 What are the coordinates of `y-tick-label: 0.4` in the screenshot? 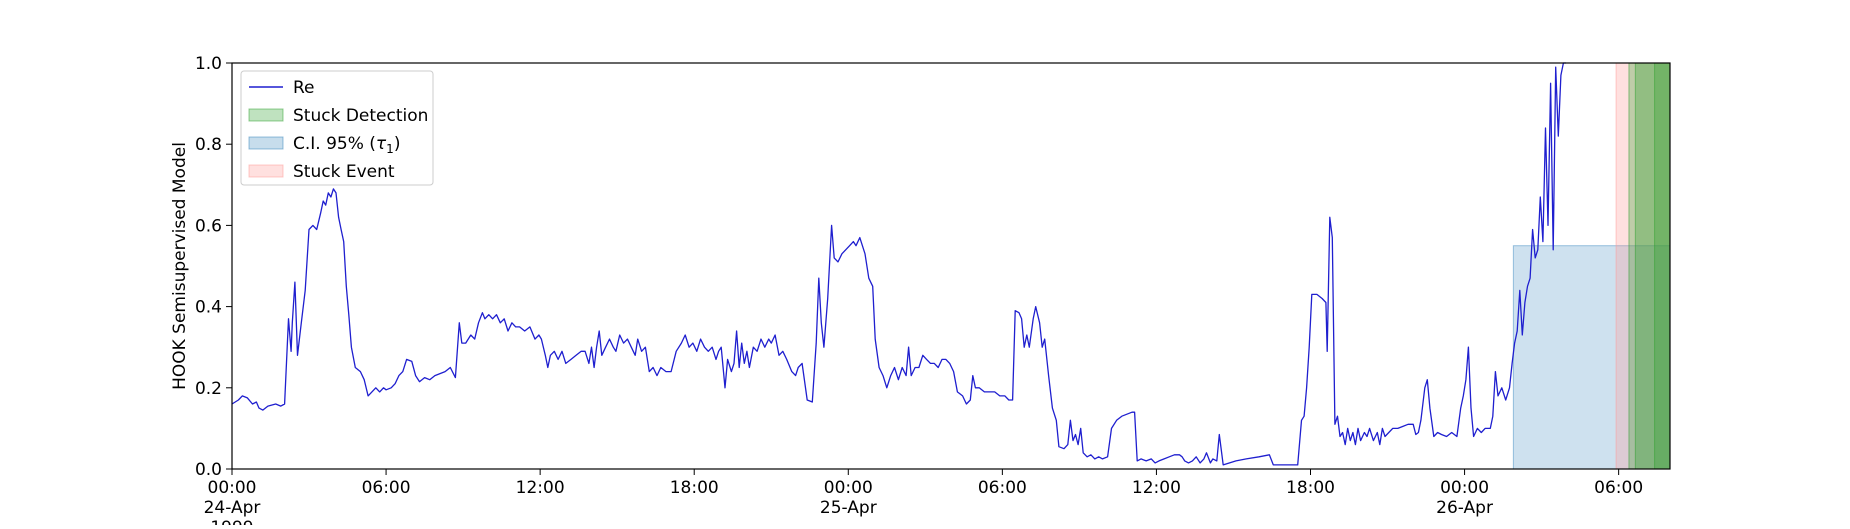 It's located at (208, 308).